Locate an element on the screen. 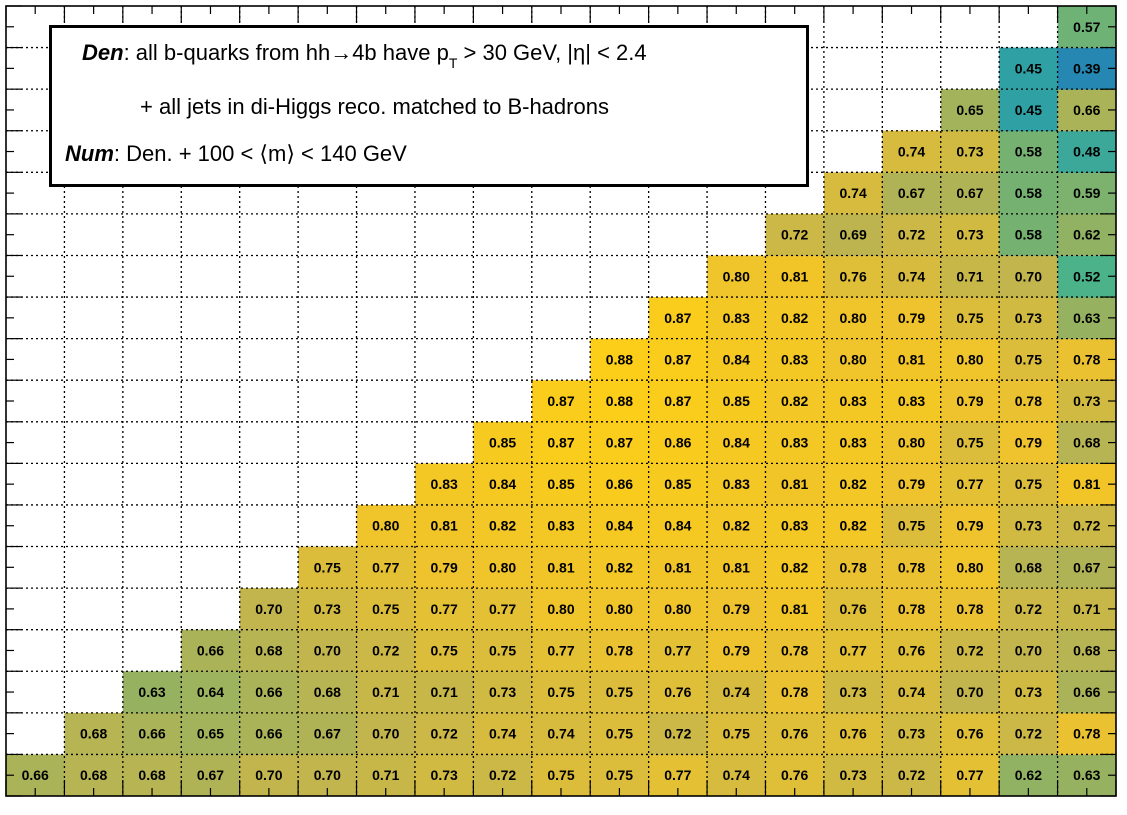 The image size is (1127, 815). cell-value-label: 0.81 is located at coordinates (677, 567).